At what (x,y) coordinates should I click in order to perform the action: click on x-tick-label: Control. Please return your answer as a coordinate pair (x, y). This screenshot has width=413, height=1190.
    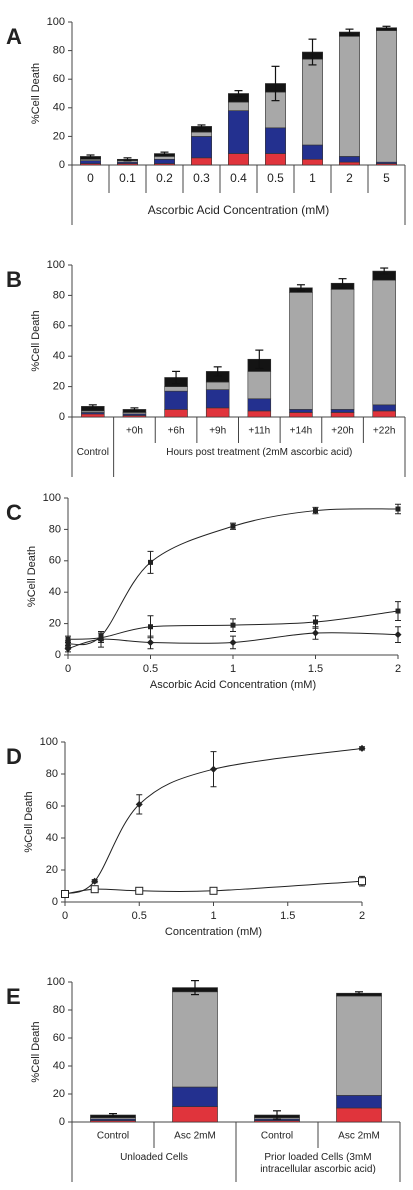
    Looking at the image, I should click on (277, 1136).